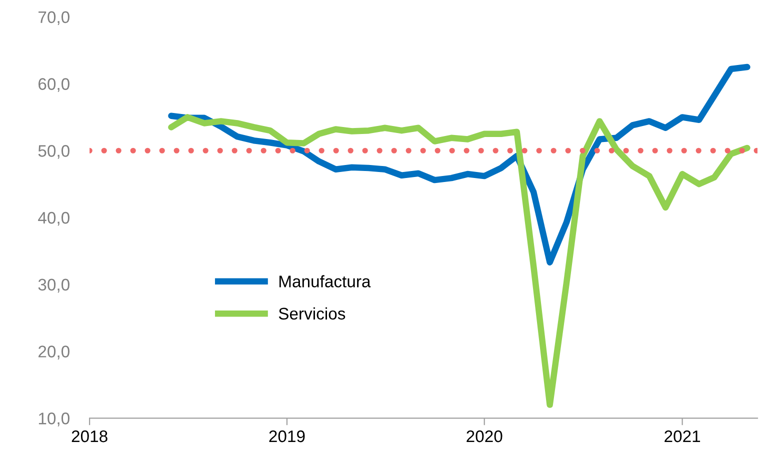 The image size is (759, 456). What do you see at coordinates (682, 436) in the screenshot?
I see `x-tick-label: 2021` at bounding box center [682, 436].